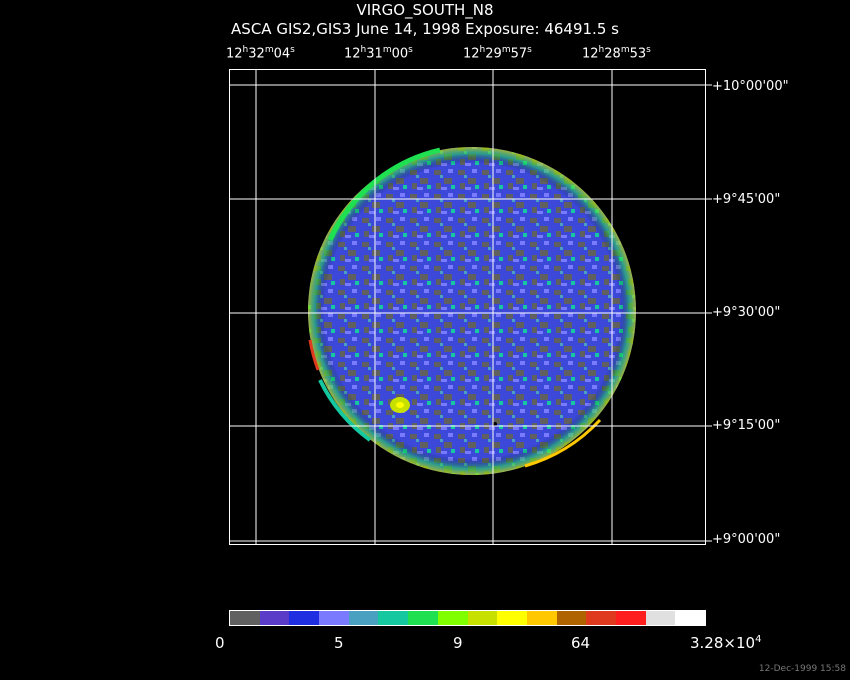 This screenshot has width=850, height=680. Describe the element at coordinates (746, 425) in the screenshot. I see `dec-label-4: +9°15'00"` at that location.